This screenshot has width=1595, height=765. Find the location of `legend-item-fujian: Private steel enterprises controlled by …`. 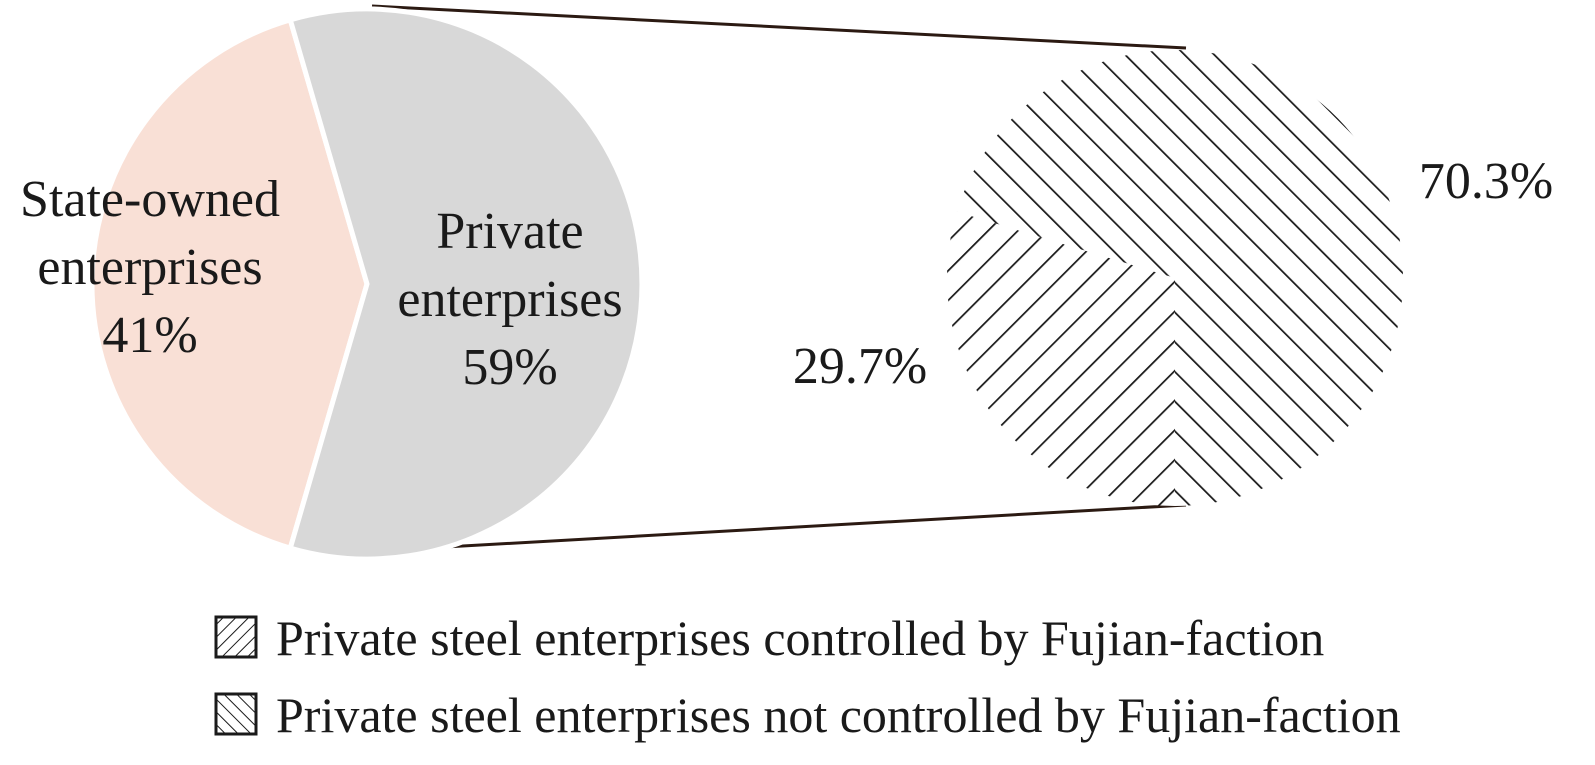

legend-item-fujian: Private steel enterprises controlled by … is located at coordinates (769, 638).